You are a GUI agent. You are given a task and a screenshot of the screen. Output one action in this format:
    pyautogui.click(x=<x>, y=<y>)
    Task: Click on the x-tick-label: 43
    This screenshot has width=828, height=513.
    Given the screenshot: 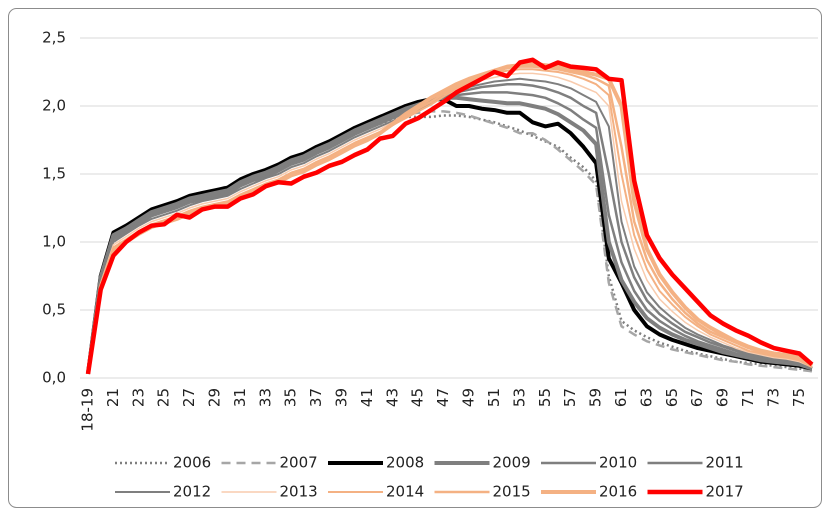 What is the action you would take?
    pyautogui.click(x=392, y=397)
    